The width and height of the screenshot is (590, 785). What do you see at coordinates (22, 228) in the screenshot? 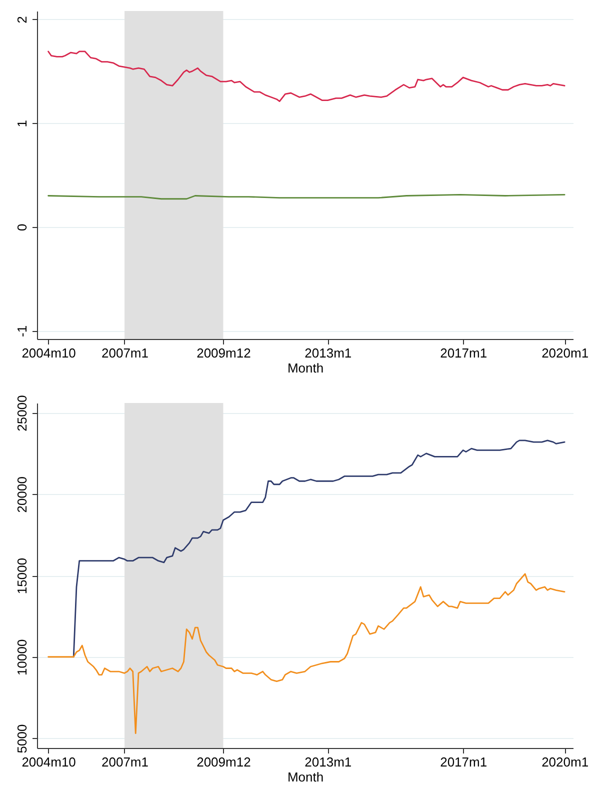
I see `y-tick-label: 0` at bounding box center [22, 228].